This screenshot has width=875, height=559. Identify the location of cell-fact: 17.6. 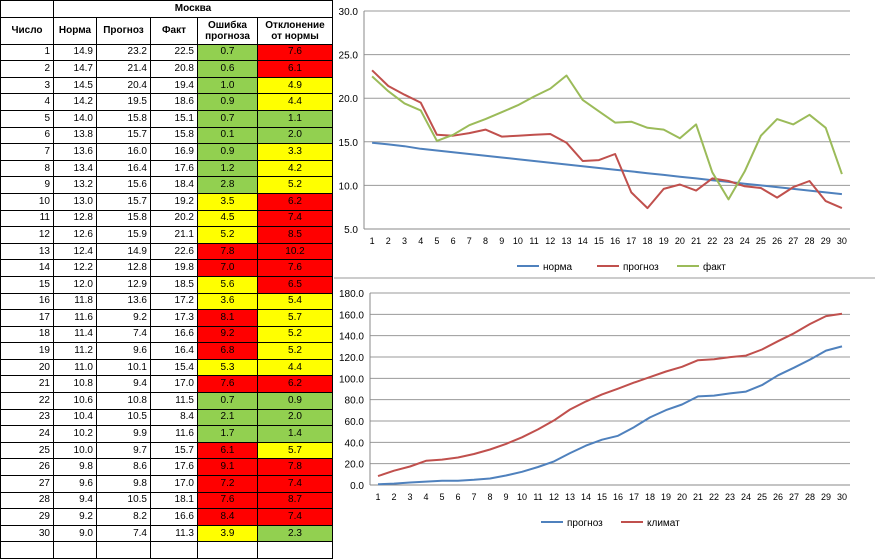
(174, 467).